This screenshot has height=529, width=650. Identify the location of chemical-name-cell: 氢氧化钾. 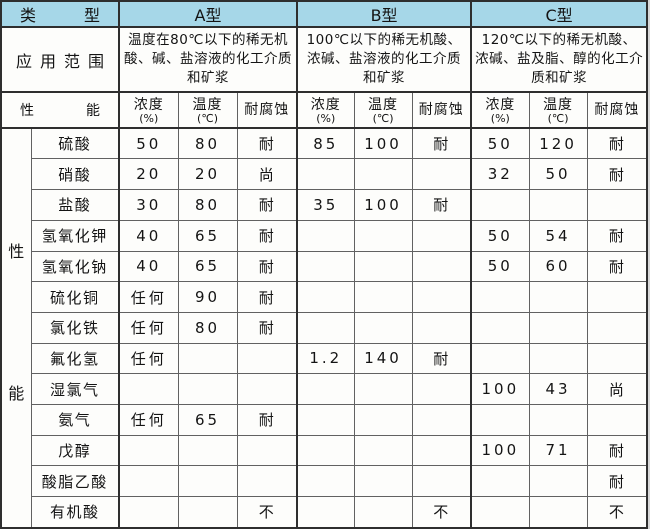
(75, 235).